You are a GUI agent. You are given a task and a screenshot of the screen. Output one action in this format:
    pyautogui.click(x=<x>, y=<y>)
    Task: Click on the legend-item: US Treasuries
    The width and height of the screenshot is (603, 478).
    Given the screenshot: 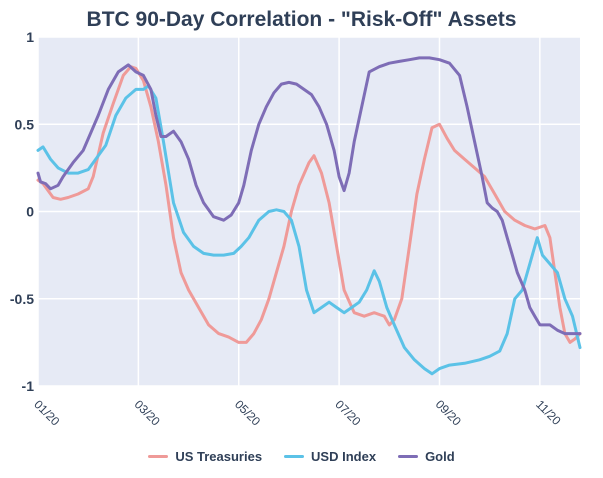 What is the action you would take?
    pyautogui.click(x=205, y=456)
    